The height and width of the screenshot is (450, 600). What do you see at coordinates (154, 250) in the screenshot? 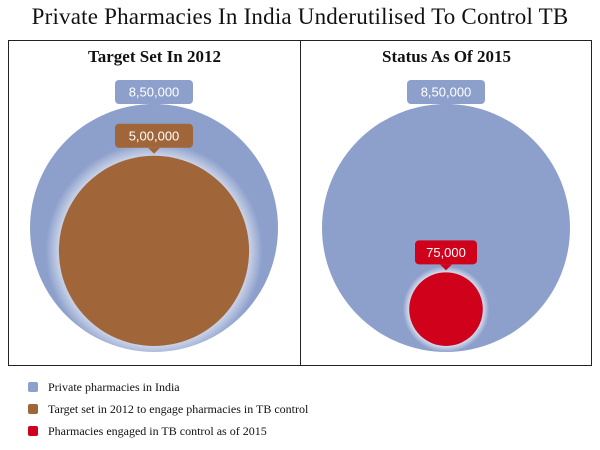
I see `bubble-target` at bounding box center [154, 250].